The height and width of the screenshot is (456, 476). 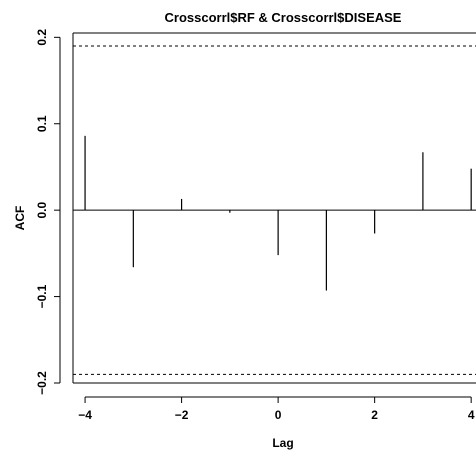 I want to click on y-axis-label: ACF, so click(x=20, y=218).